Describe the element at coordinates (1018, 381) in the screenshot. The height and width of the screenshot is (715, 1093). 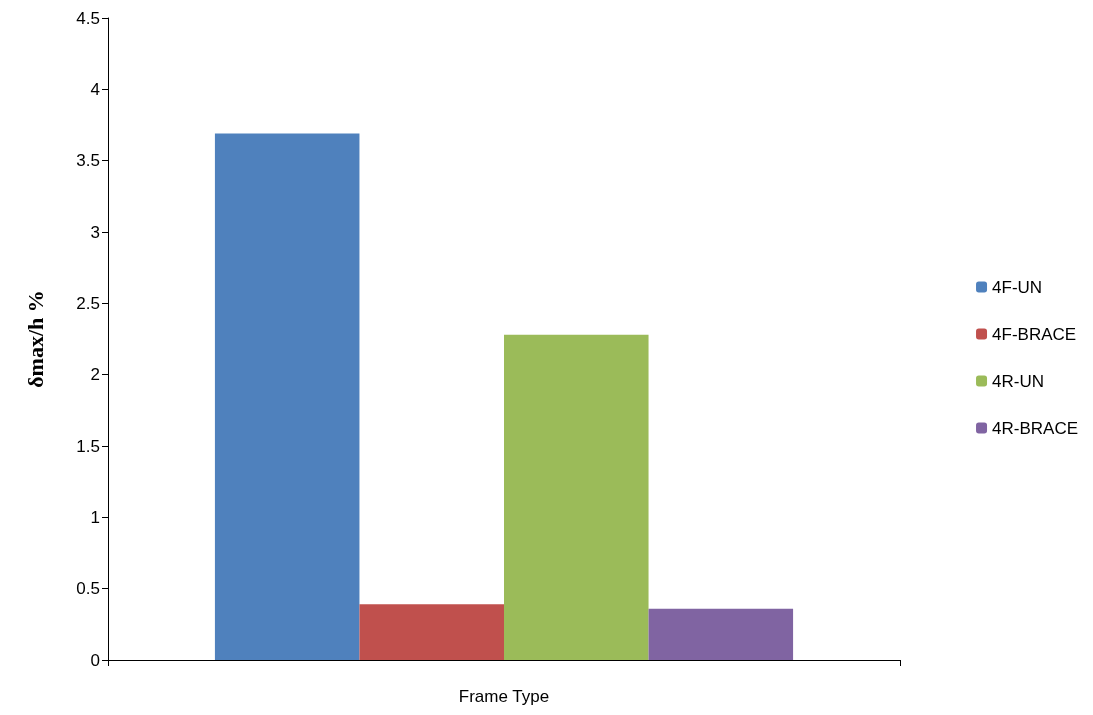
I see `legend-label: 4R-UN` at that location.